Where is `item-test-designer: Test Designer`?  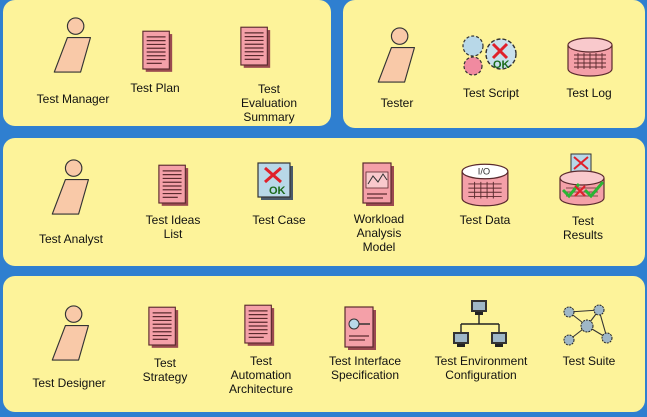
item-test-designer: Test Designer is located at coordinates (73, 352).